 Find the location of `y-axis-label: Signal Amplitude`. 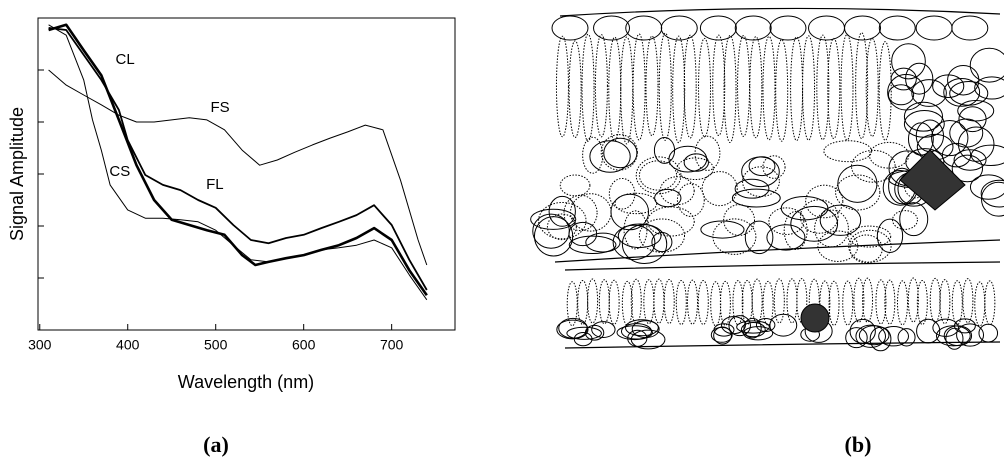

y-axis-label: Signal Amplitude is located at coordinates (17, 174).